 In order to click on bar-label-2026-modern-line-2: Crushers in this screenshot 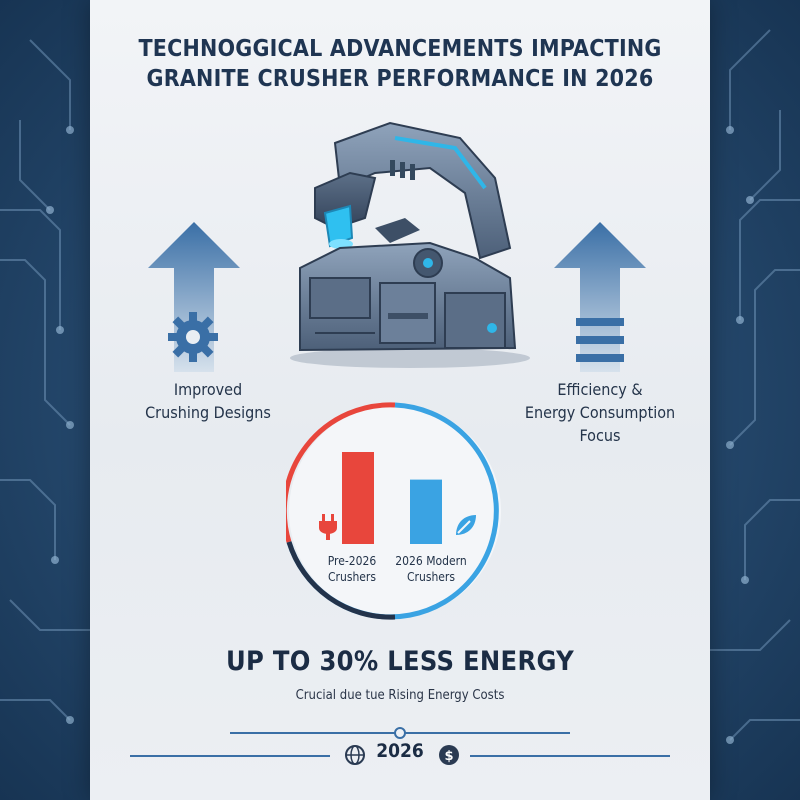, I will do `click(431, 577)`.